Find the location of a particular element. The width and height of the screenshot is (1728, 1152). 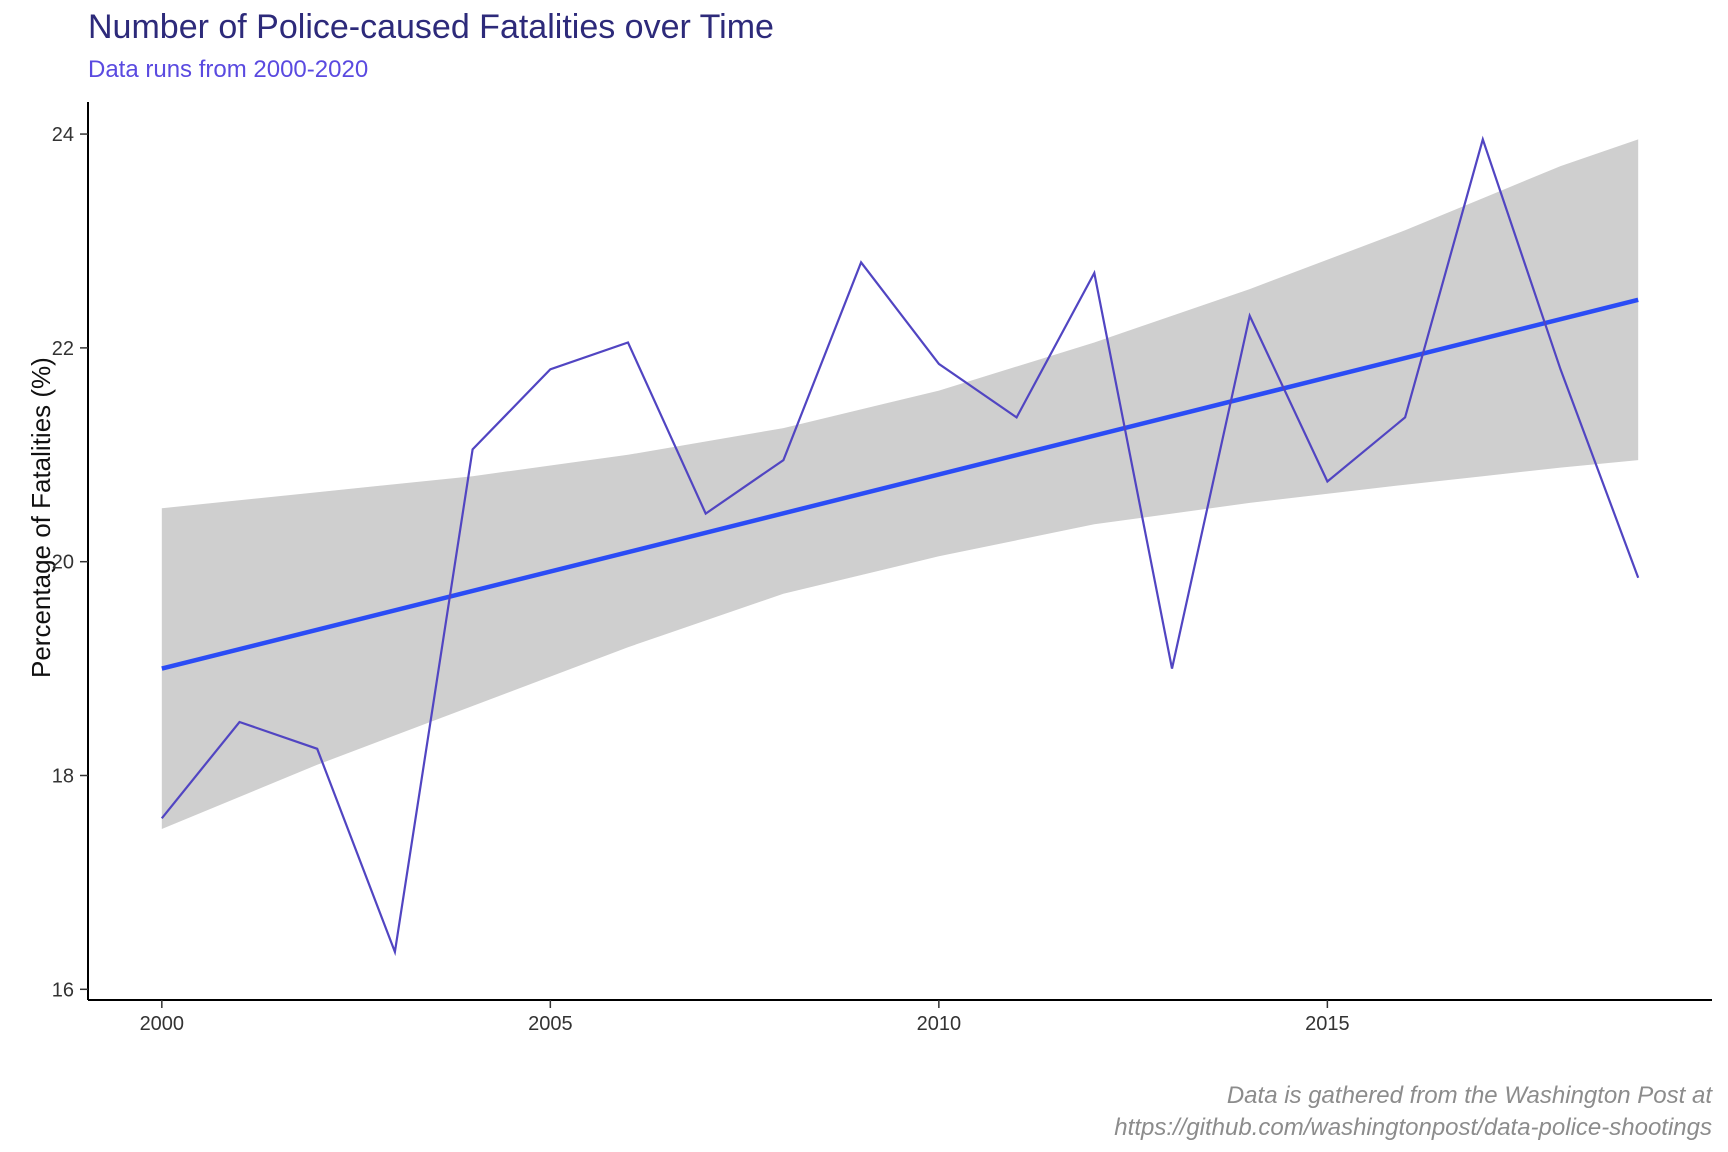

x-tick-label: 2000 is located at coordinates (162, 1024).